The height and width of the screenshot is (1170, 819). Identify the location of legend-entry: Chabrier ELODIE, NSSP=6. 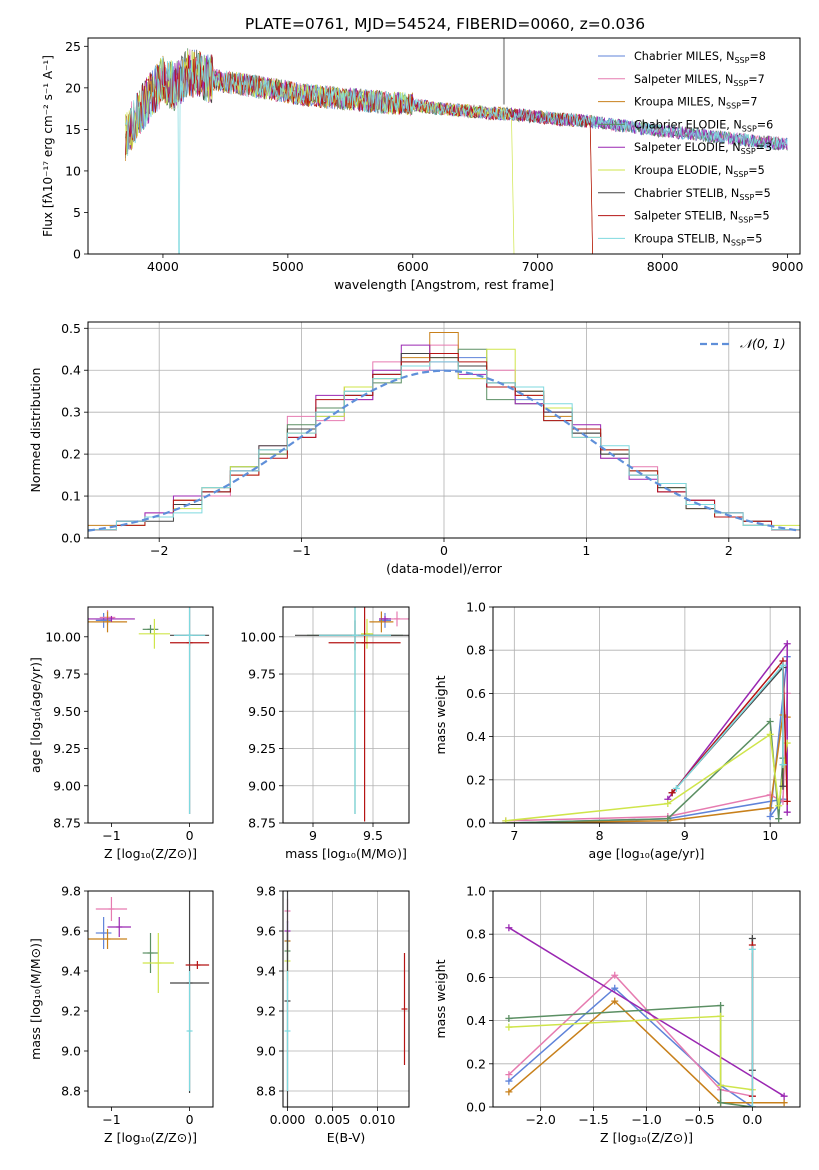
(703, 125).